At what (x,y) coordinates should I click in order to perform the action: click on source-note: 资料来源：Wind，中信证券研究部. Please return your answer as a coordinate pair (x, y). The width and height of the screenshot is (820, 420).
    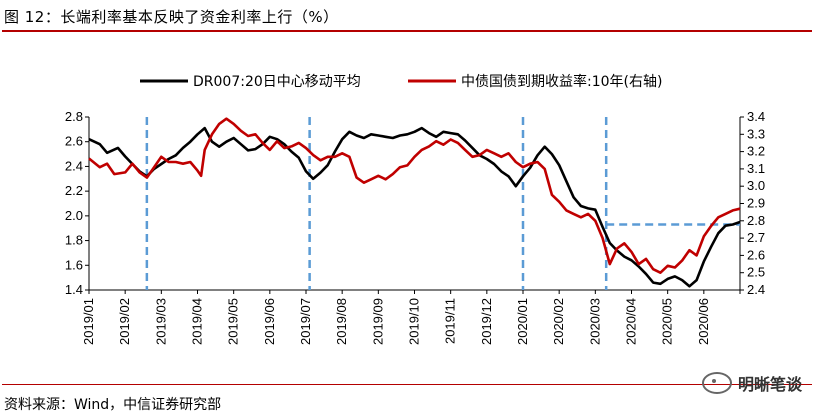
    Looking at the image, I should click on (113, 405).